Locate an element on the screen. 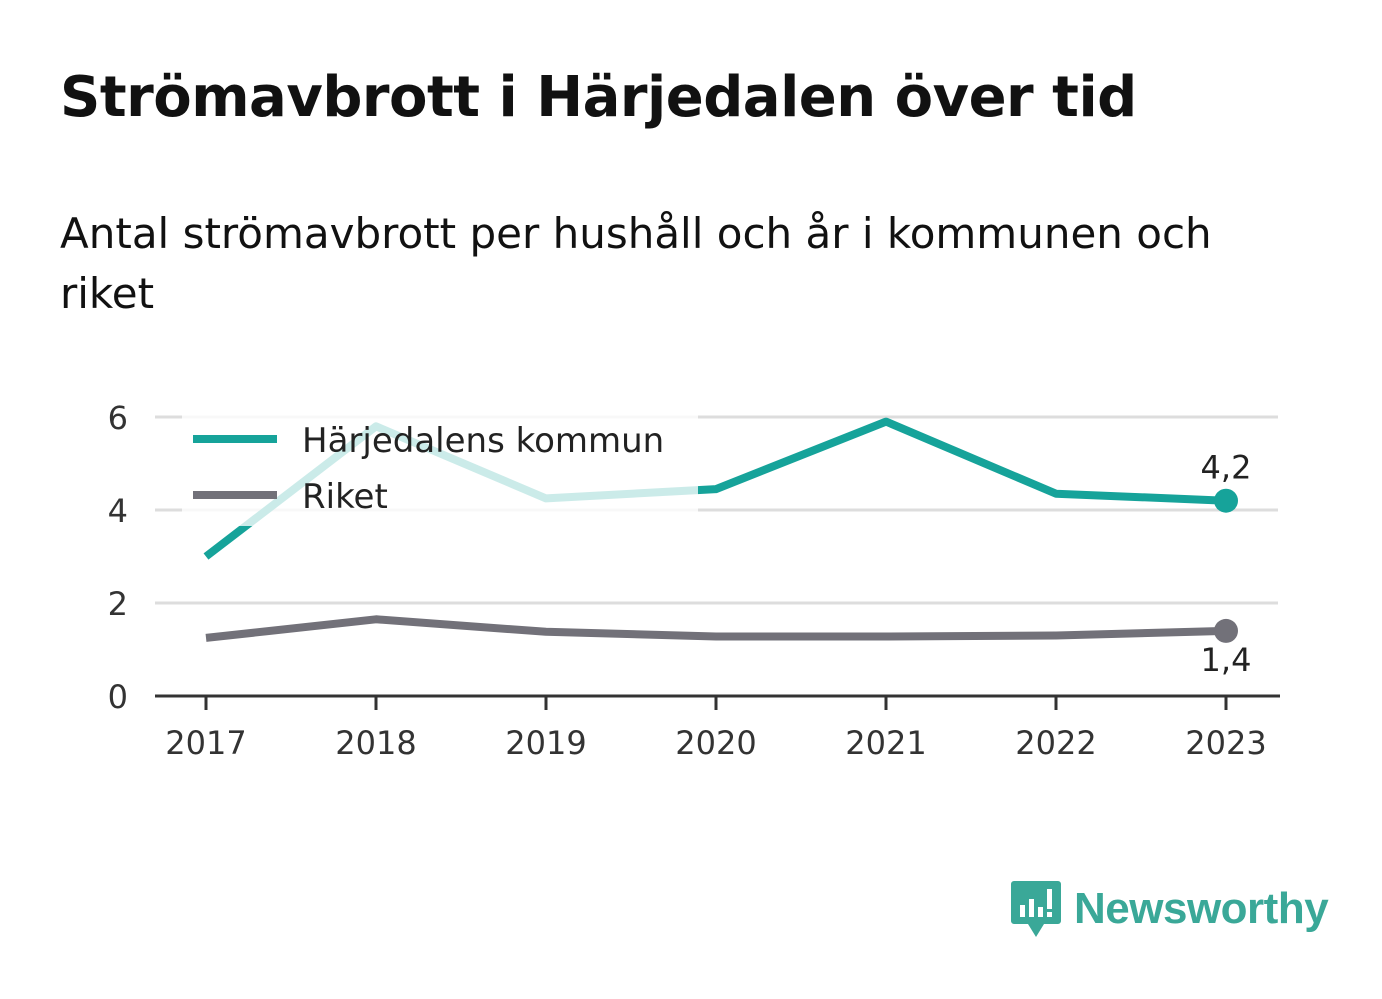 This screenshot has height=999, width=1382. x-tick-label-2018: 2018 is located at coordinates (375, 743).